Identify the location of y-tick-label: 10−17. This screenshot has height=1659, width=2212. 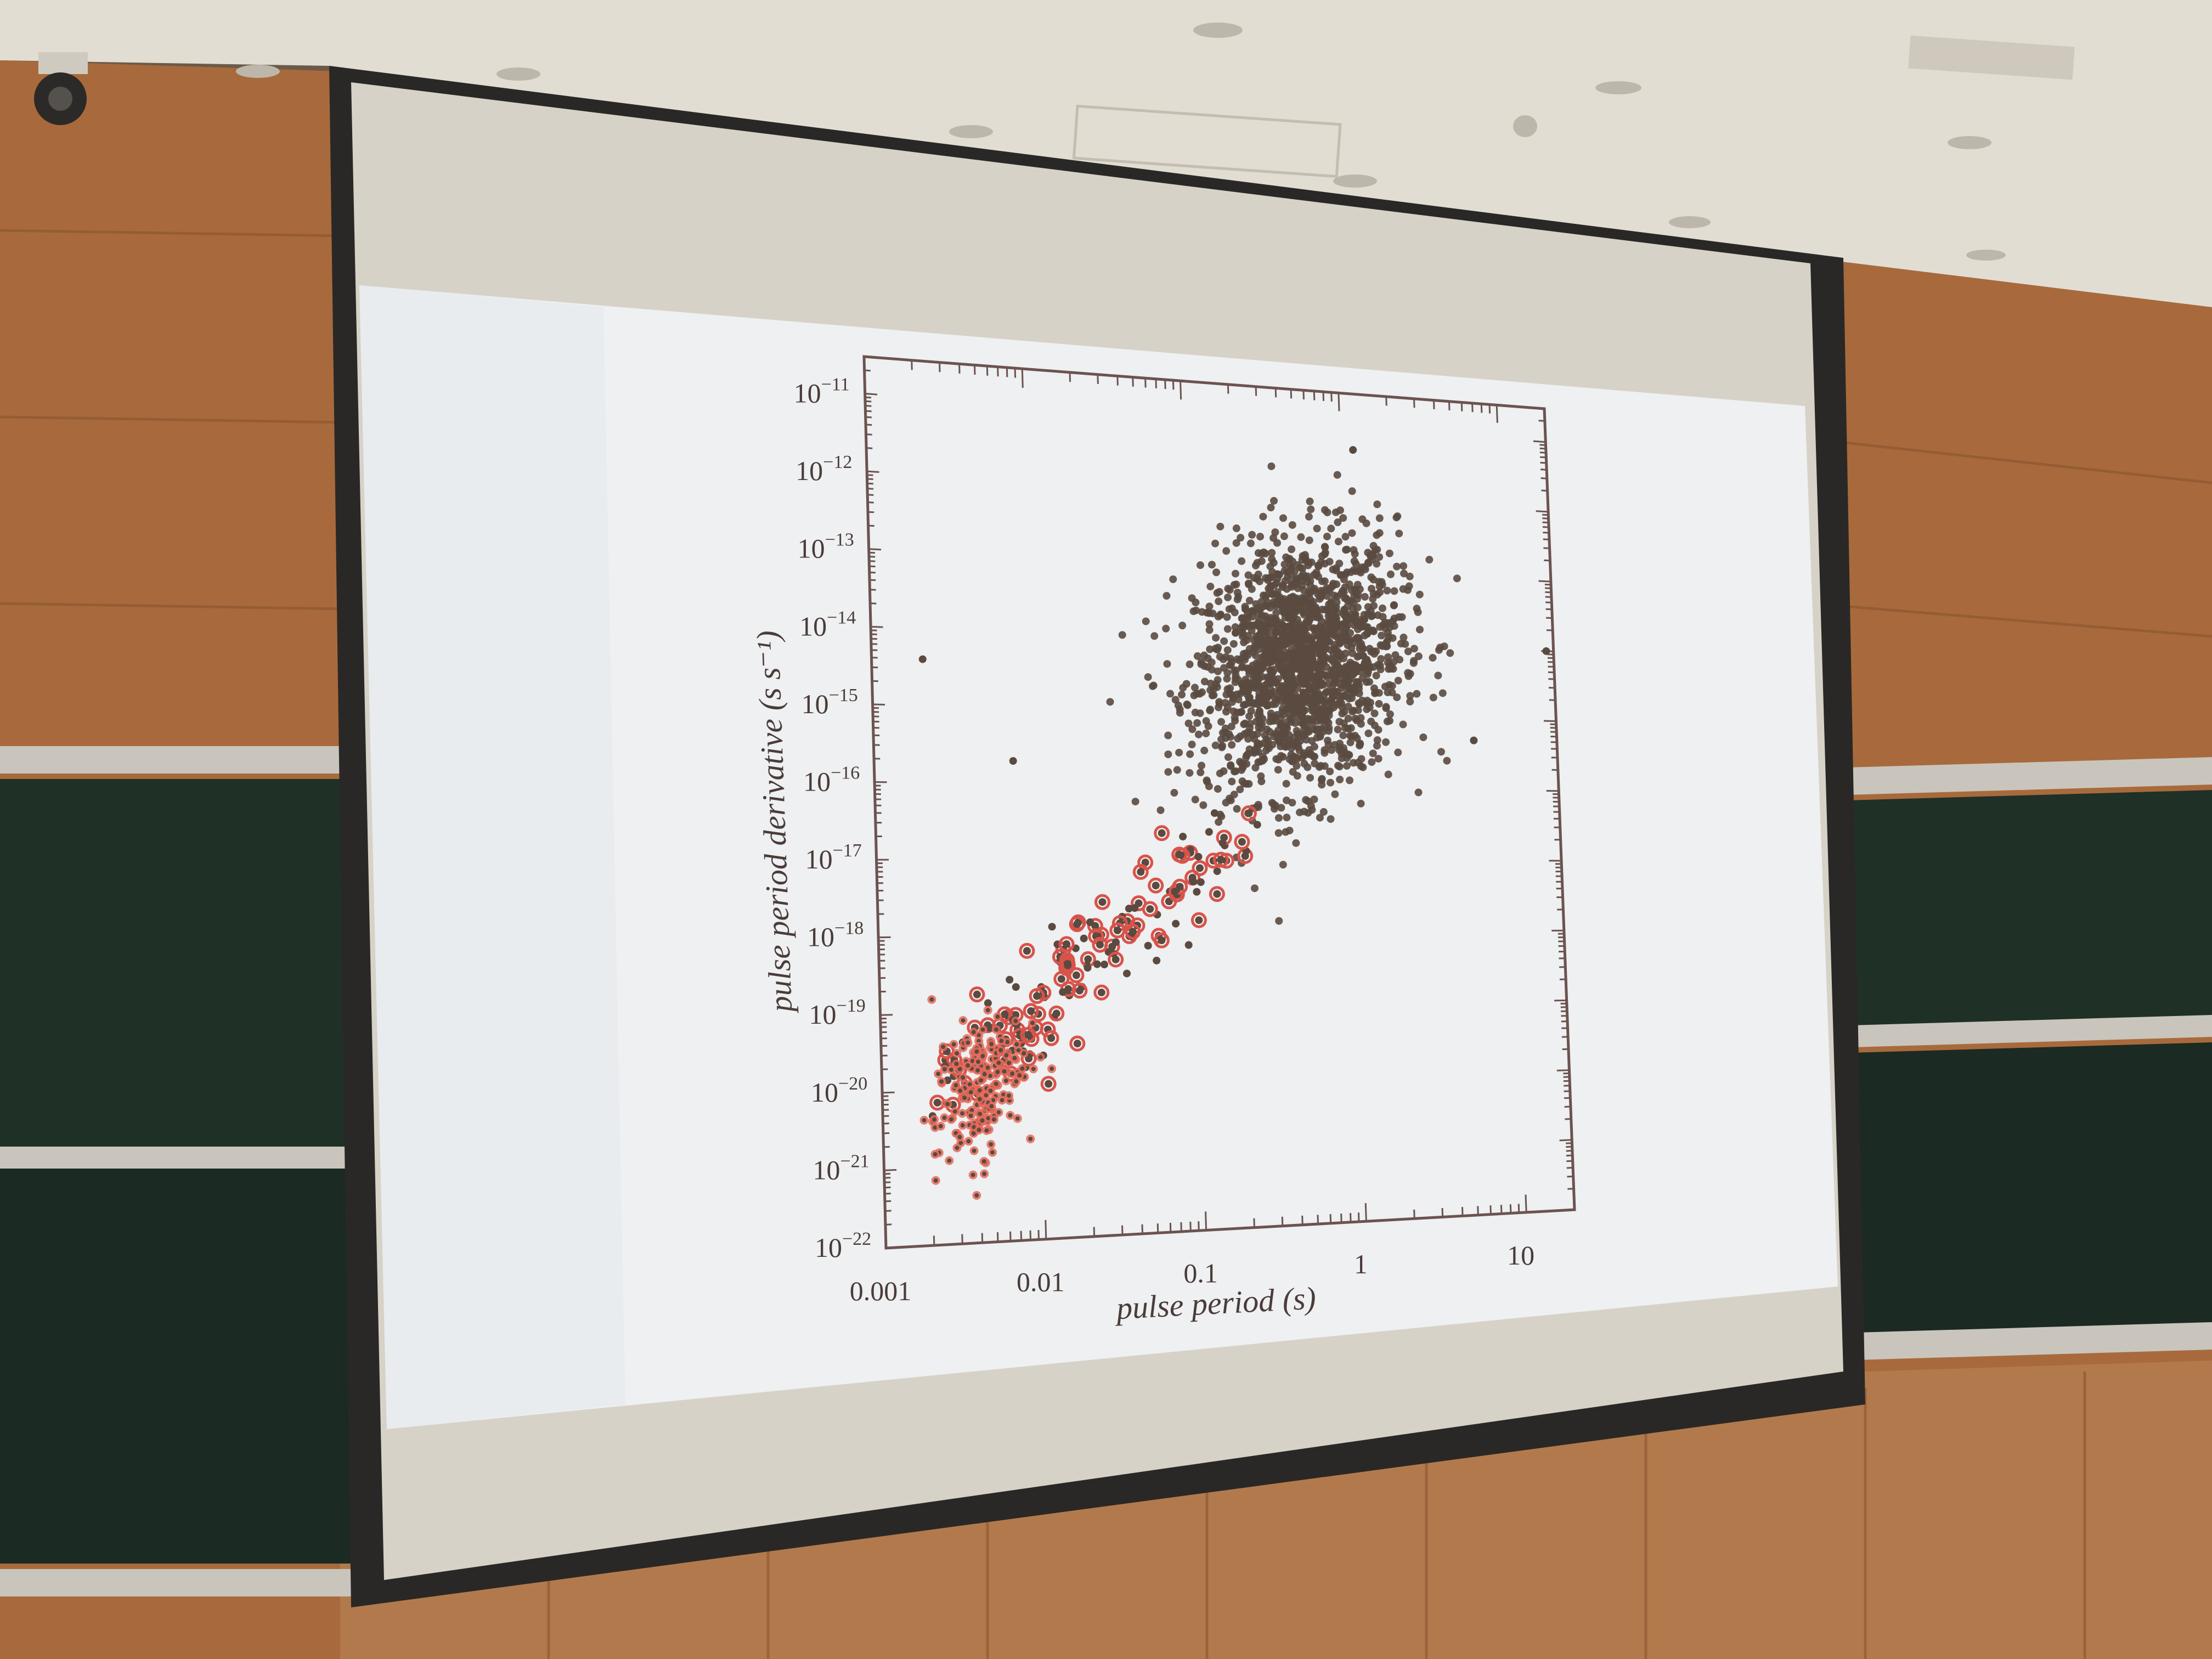
(833, 857).